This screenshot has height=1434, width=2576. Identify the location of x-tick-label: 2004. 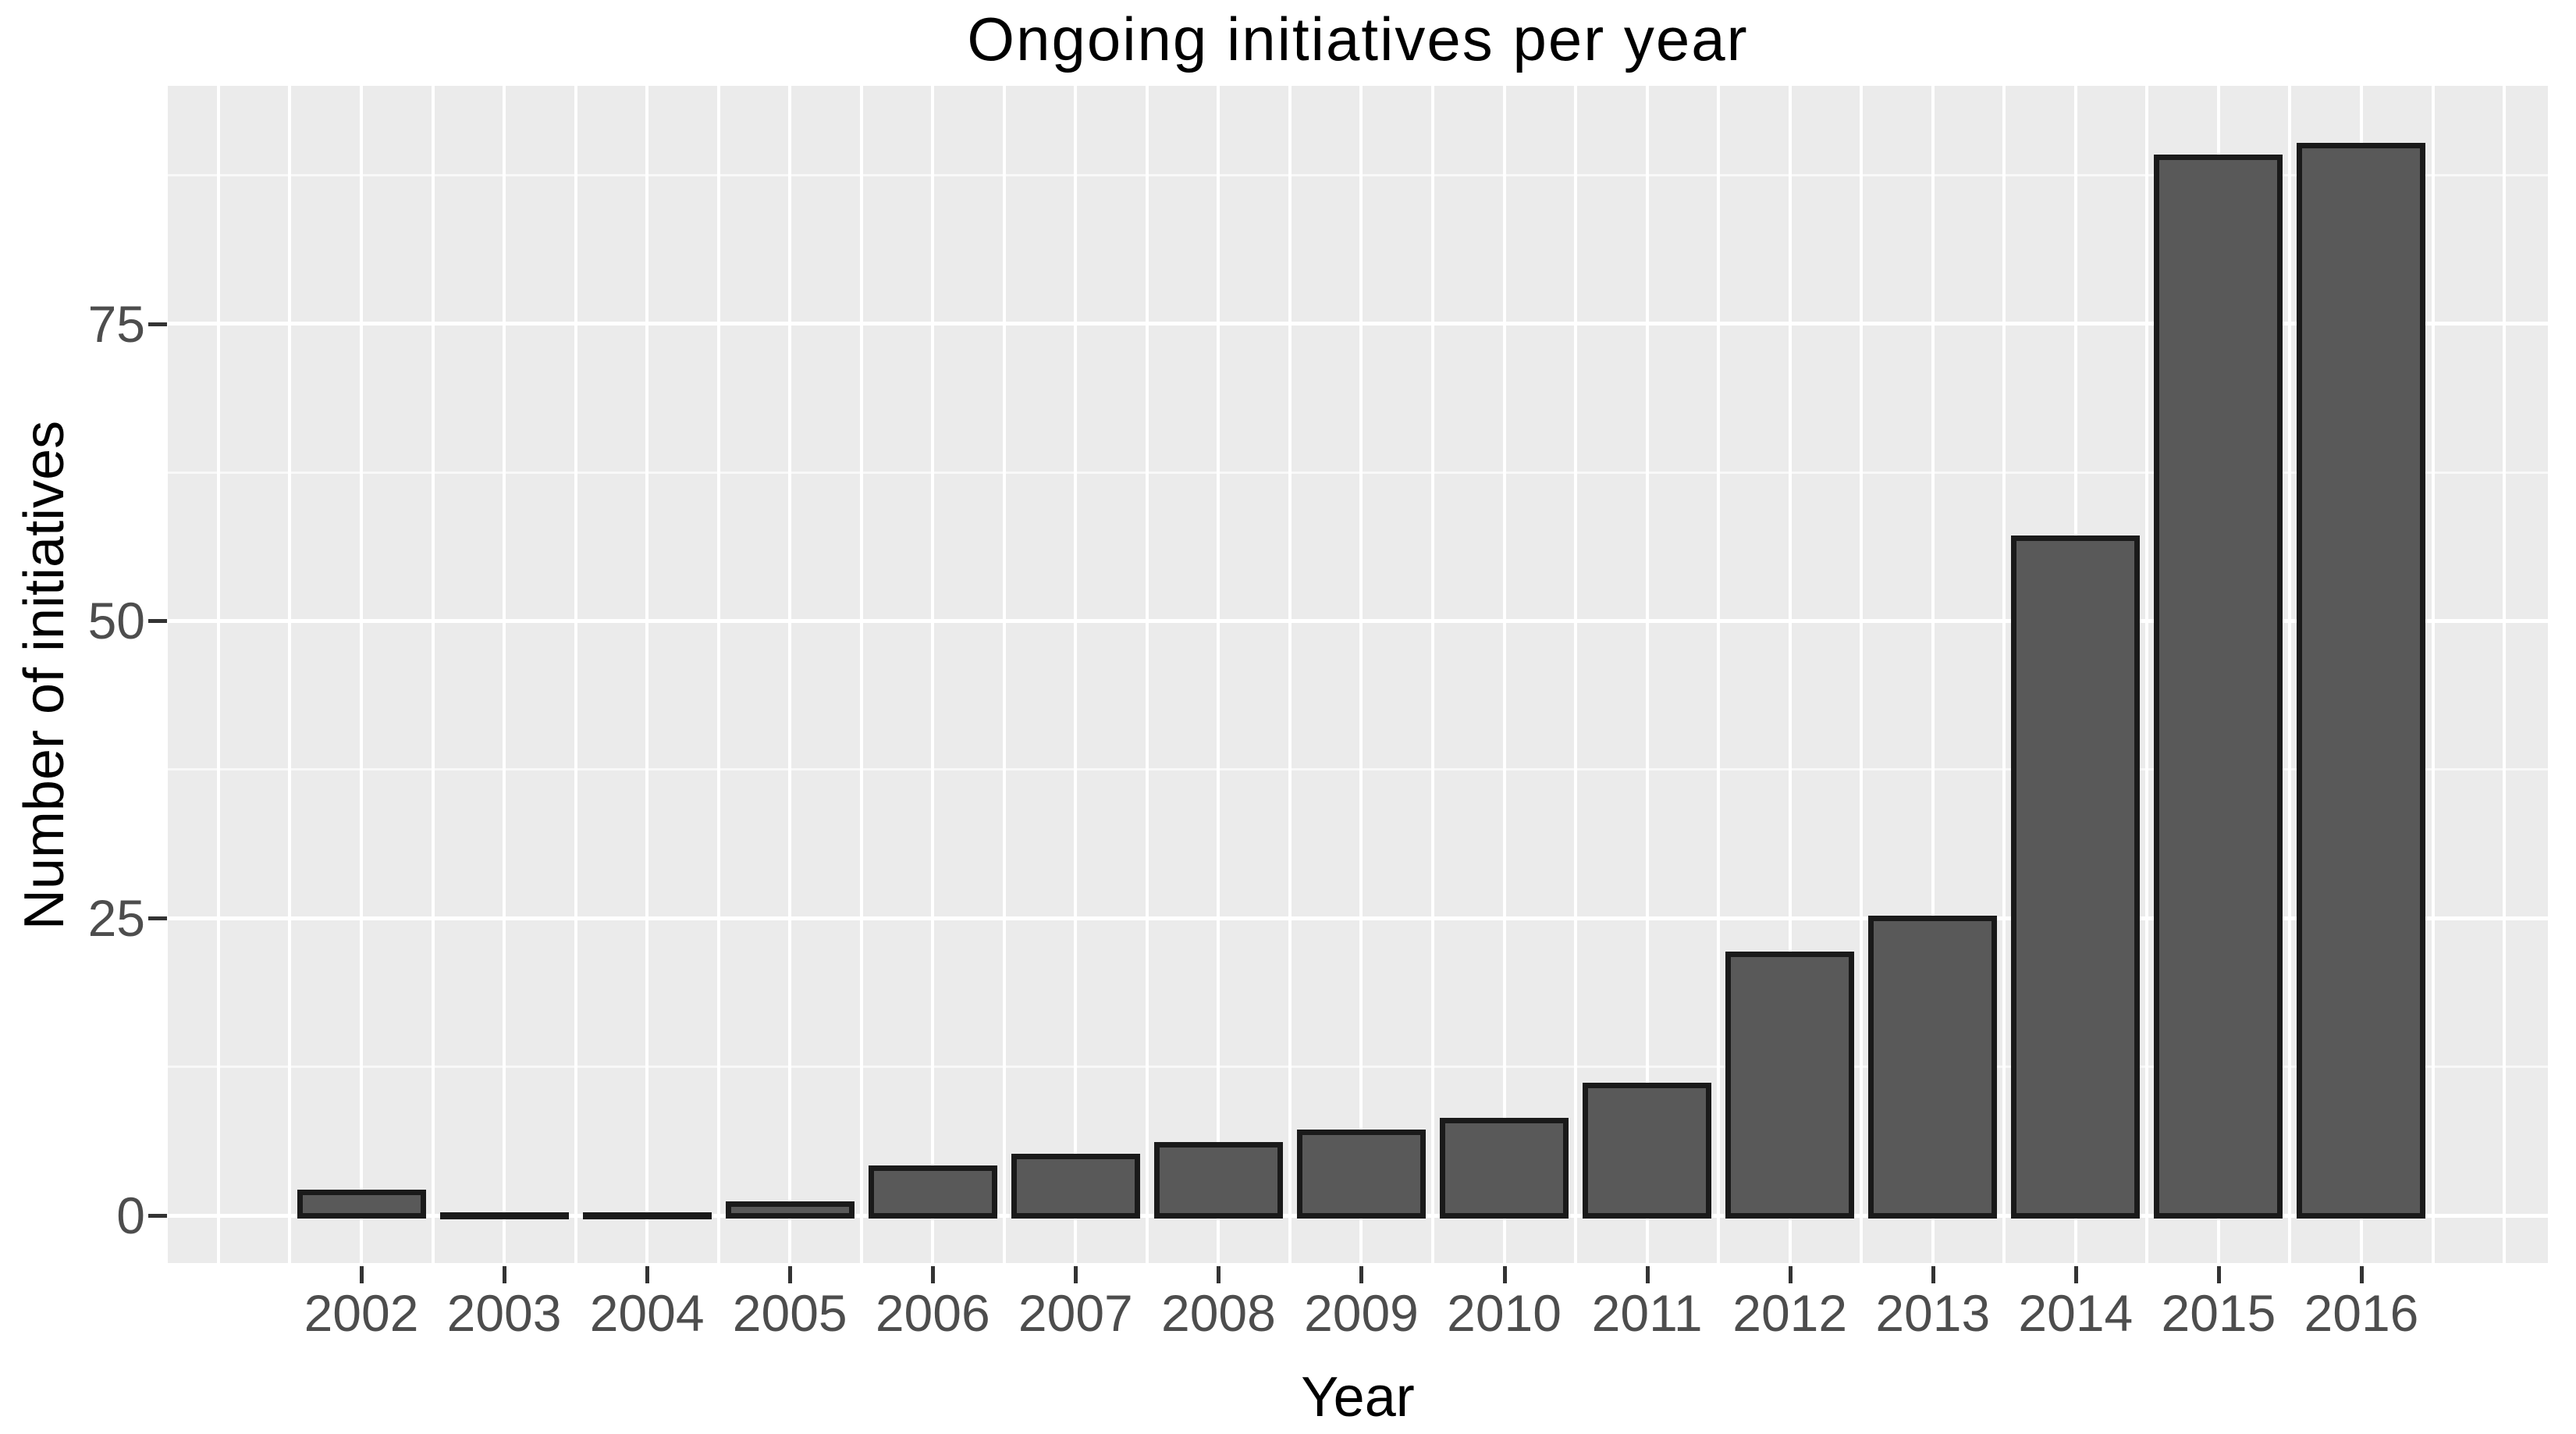
(647, 1313).